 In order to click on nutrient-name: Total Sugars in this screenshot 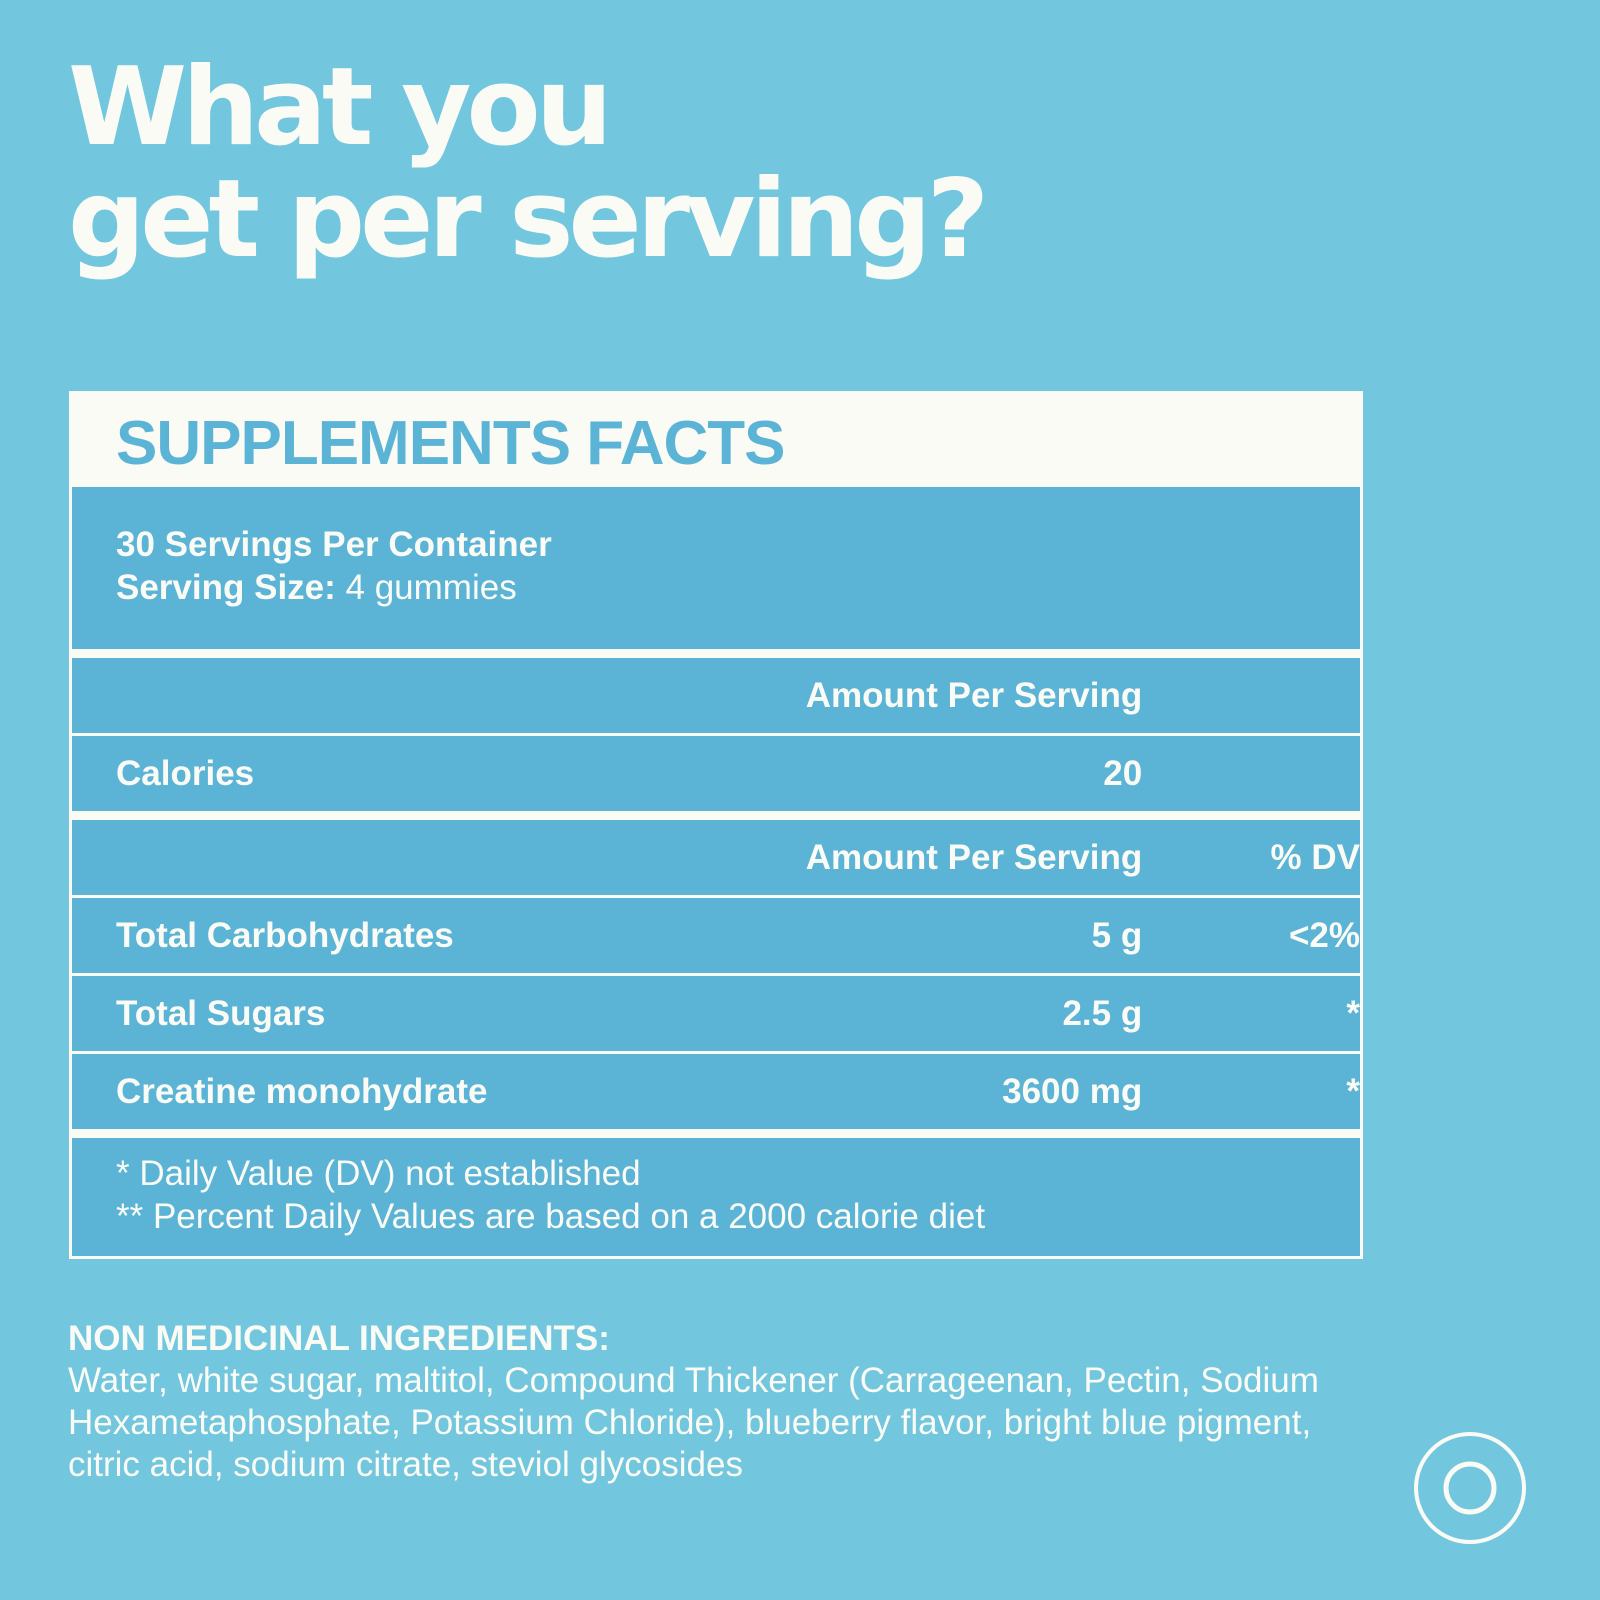, I will do `click(221, 1013)`.